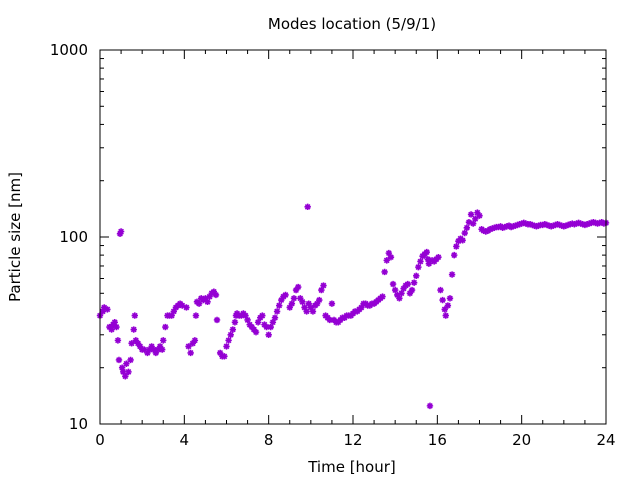  I want to click on y-tick-label: 1000, so click(69, 50).